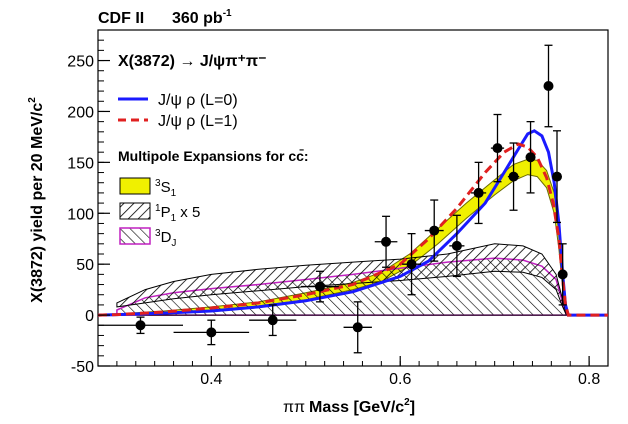 The height and width of the screenshot is (424, 628). I want to click on legend-label-l1: J/ψ ρ (L=1), so click(198, 121).